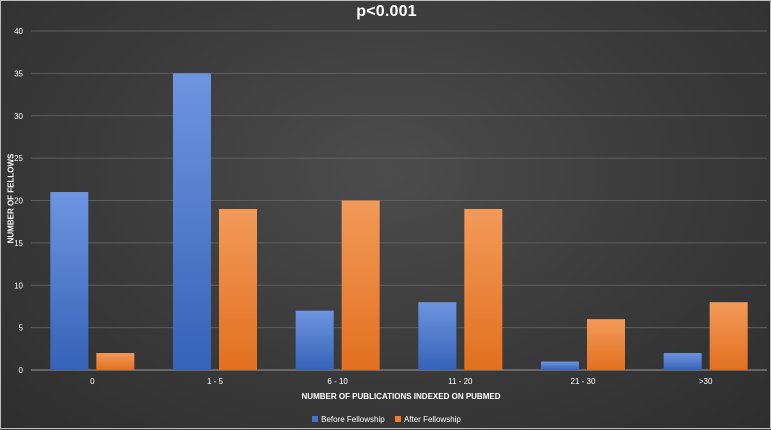 The height and width of the screenshot is (430, 771). I want to click on y-tick-label-40: 40, so click(18, 31).